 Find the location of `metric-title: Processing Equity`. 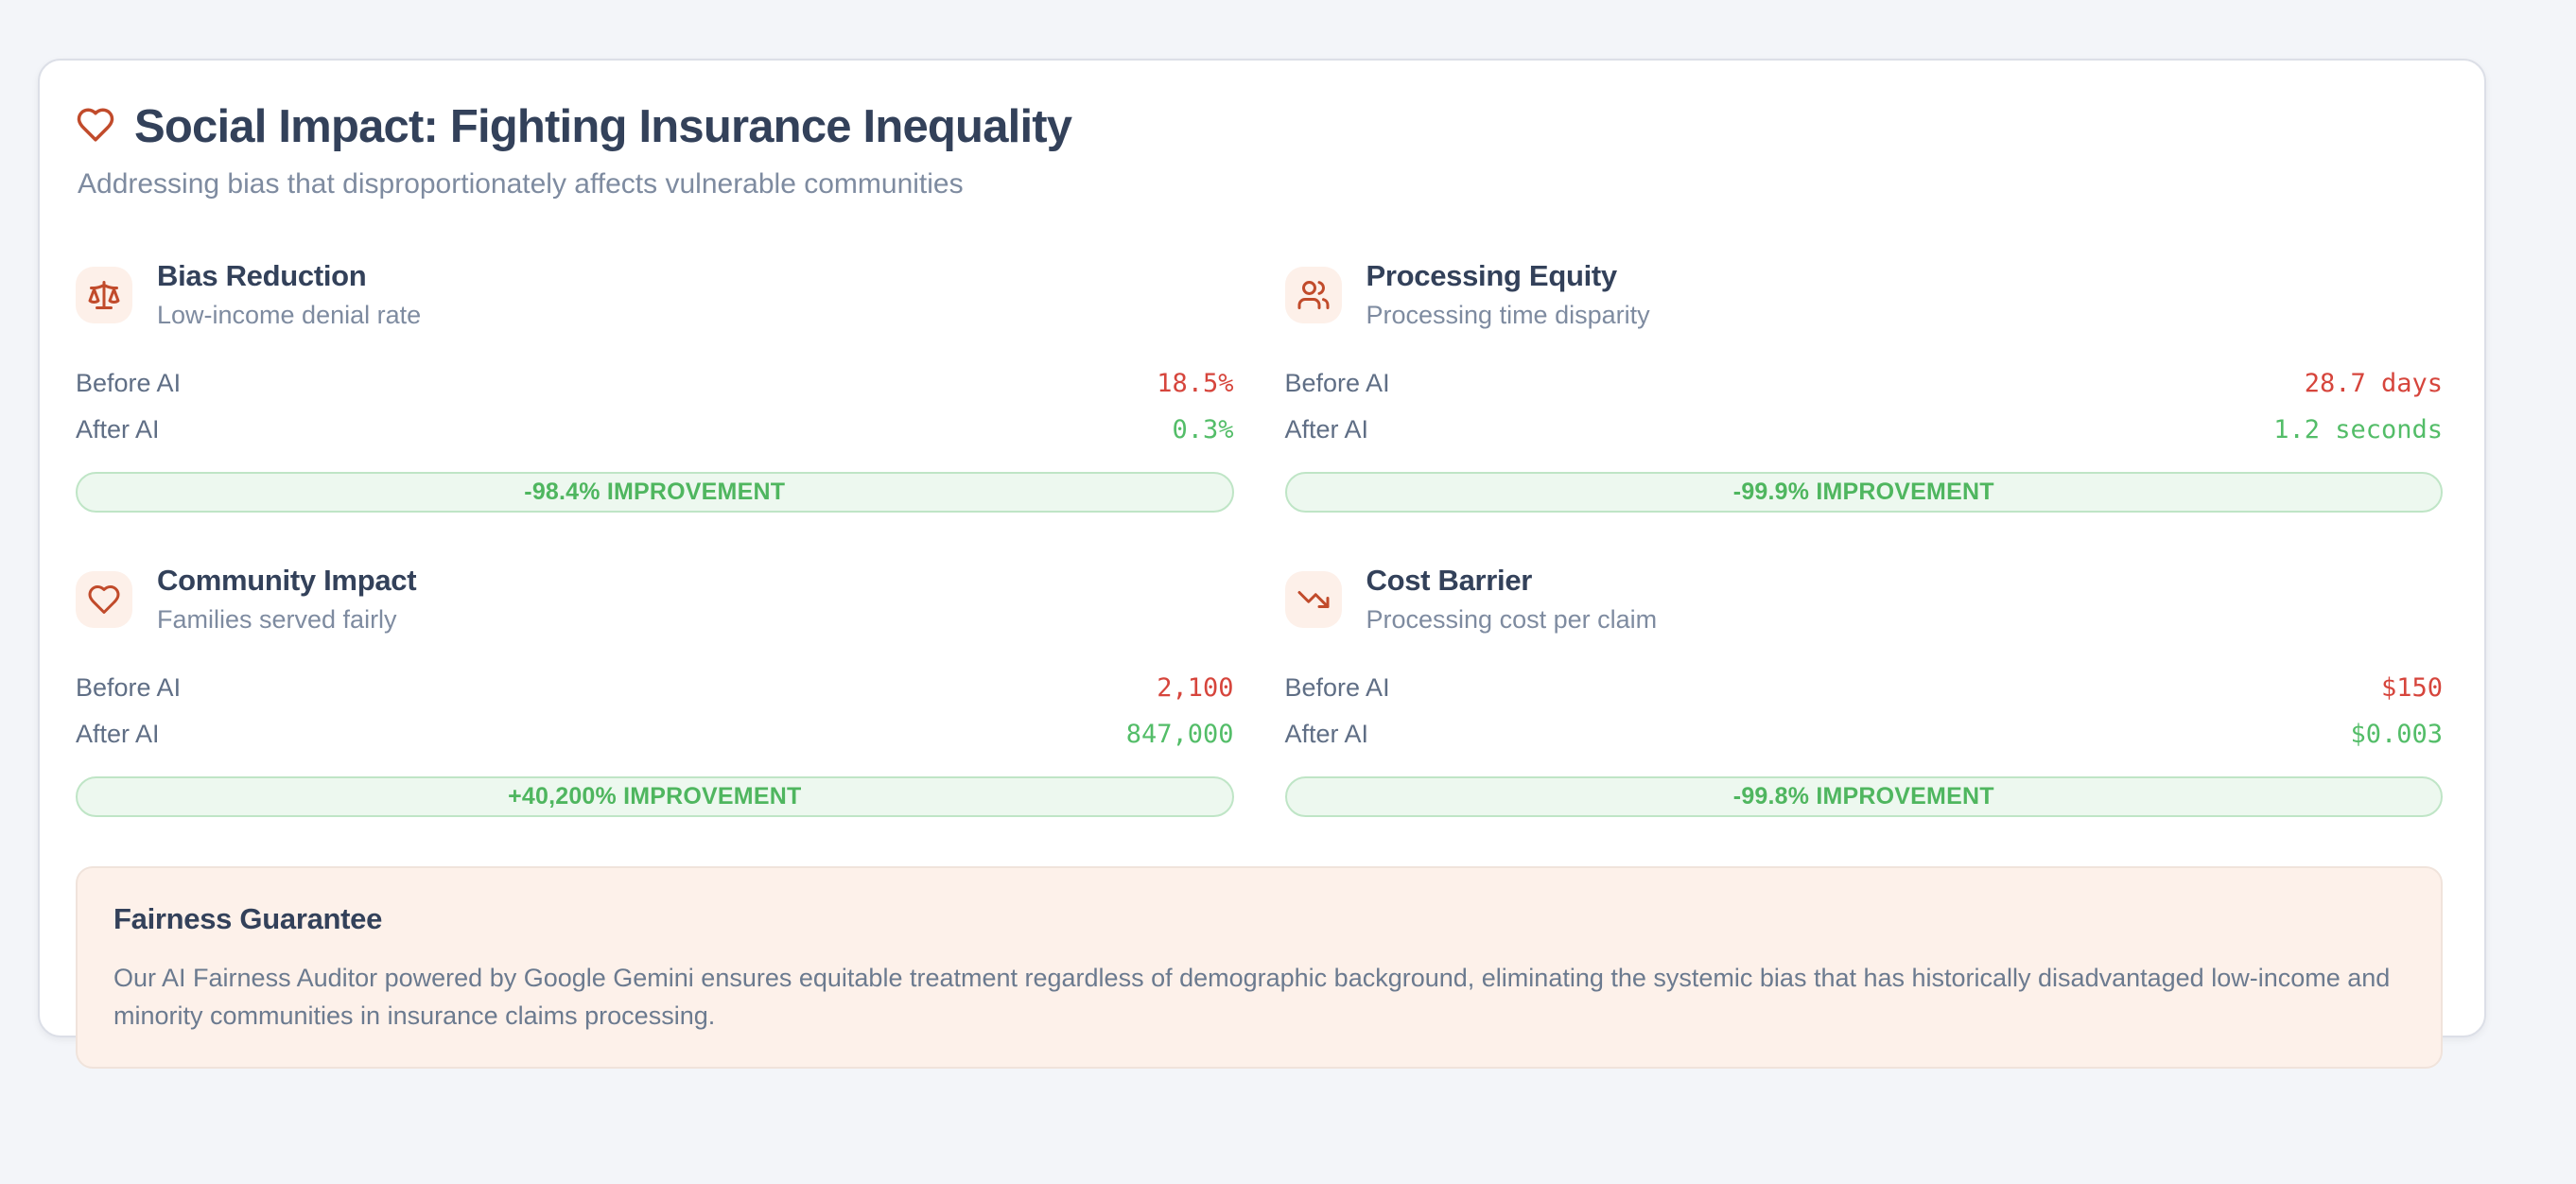

metric-title: Processing Equity is located at coordinates (1492, 275).